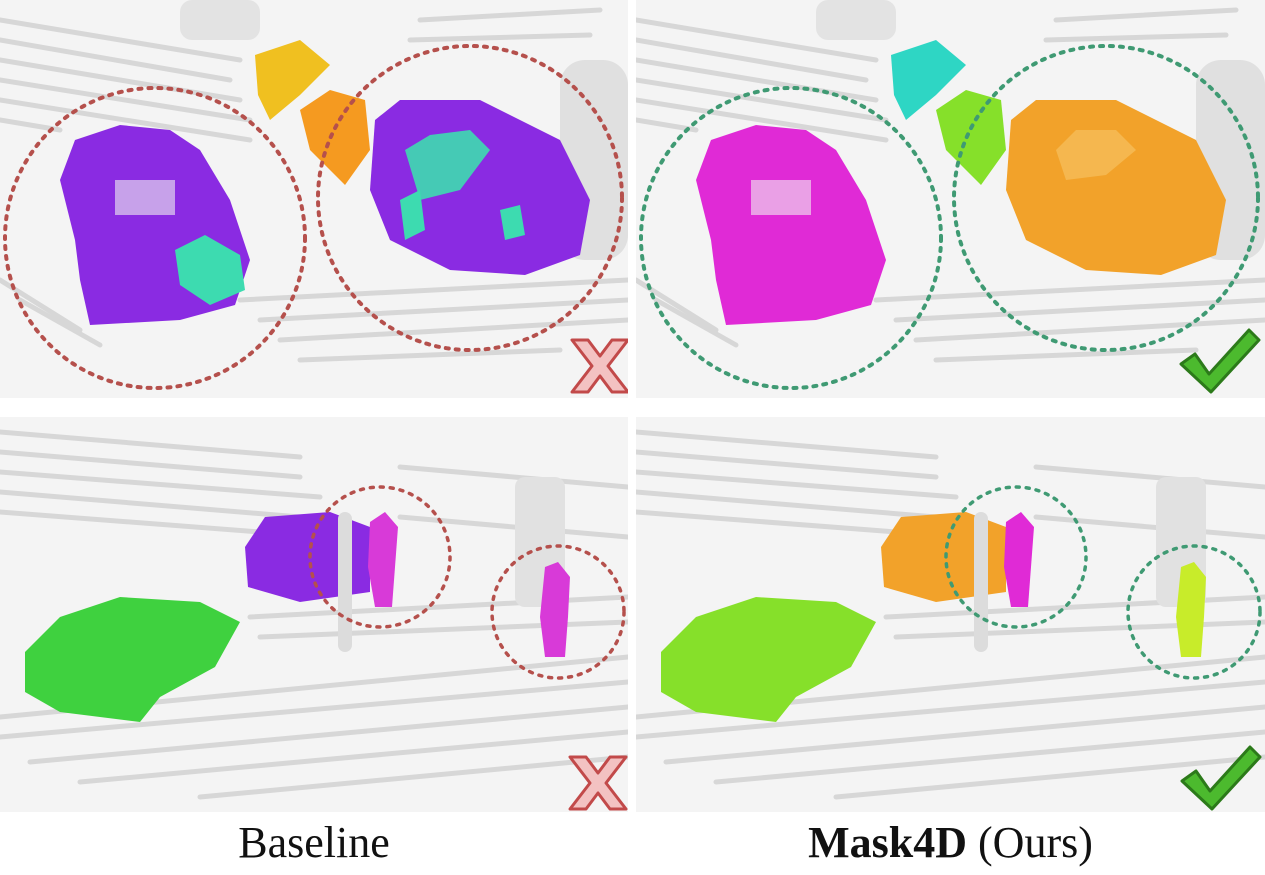  I want to click on mask4d-caption: Mask4D (Ours), so click(950, 843).